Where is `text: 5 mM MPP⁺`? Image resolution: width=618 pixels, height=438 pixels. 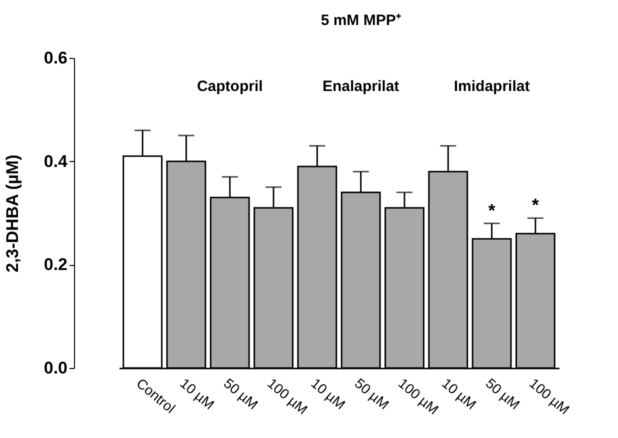
text: 5 mM MPP⁺ is located at coordinates (360, 20).